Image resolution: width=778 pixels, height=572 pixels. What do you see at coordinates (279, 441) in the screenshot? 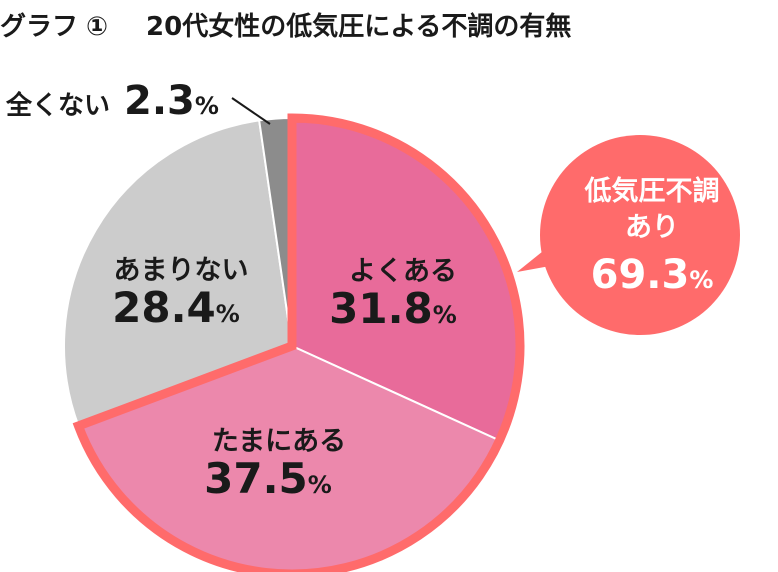
I see `slice-name: たまにある` at bounding box center [279, 441].